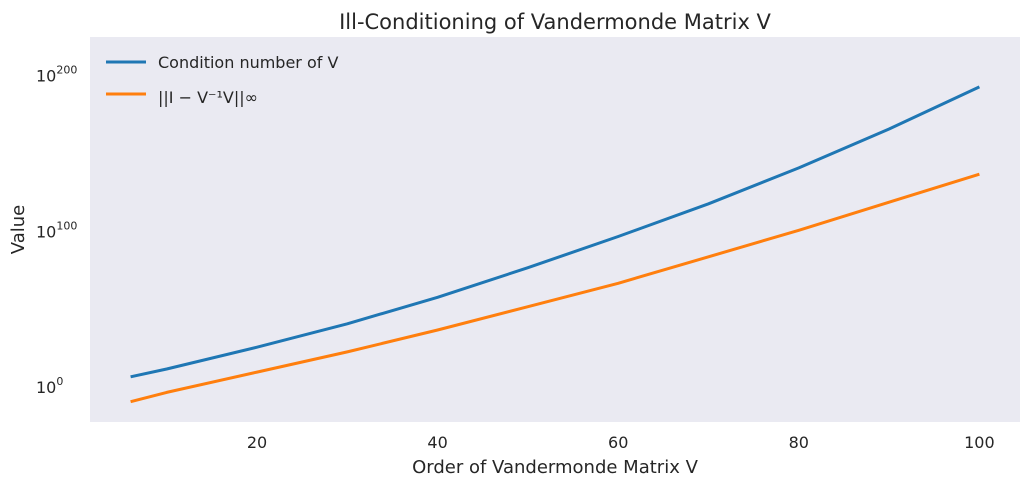 This screenshot has width=1030, height=487. Describe the element at coordinates (257, 442) in the screenshot. I see `x-tick-label: 20` at that location.